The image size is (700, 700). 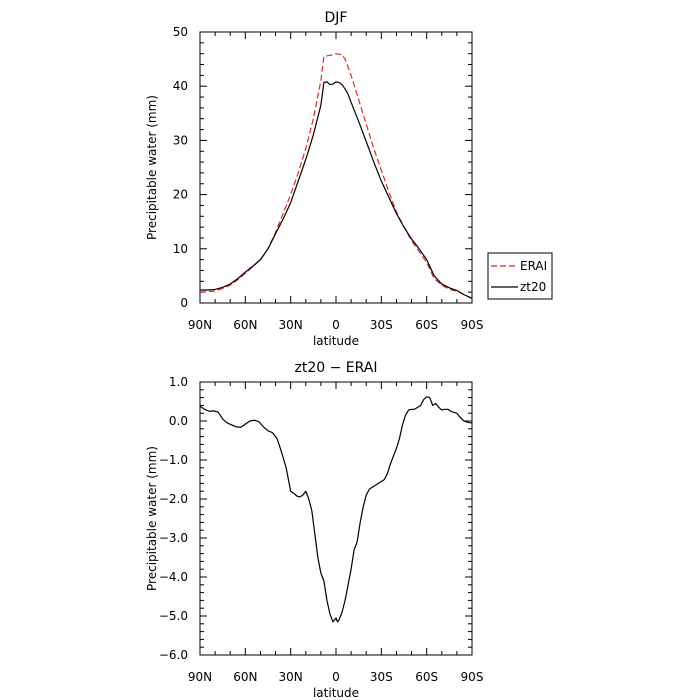 What do you see at coordinates (173, 616) in the screenshot?
I see `y-tick-label: −5.0` at bounding box center [173, 616].